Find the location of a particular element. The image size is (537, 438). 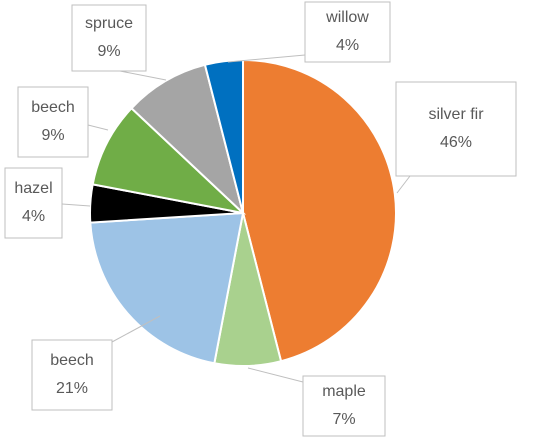

category-label: hazel is located at coordinates (33, 188).